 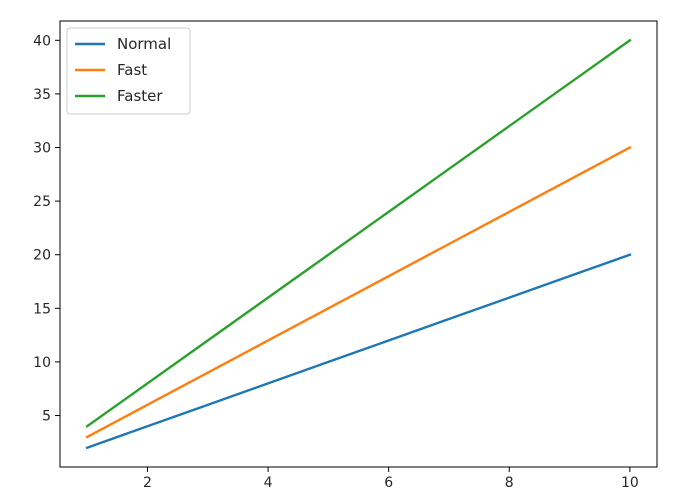 What do you see at coordinates (42, 41) in the screenshot?
I see `y-tick-label: 40` at bounding box center [42, 41].